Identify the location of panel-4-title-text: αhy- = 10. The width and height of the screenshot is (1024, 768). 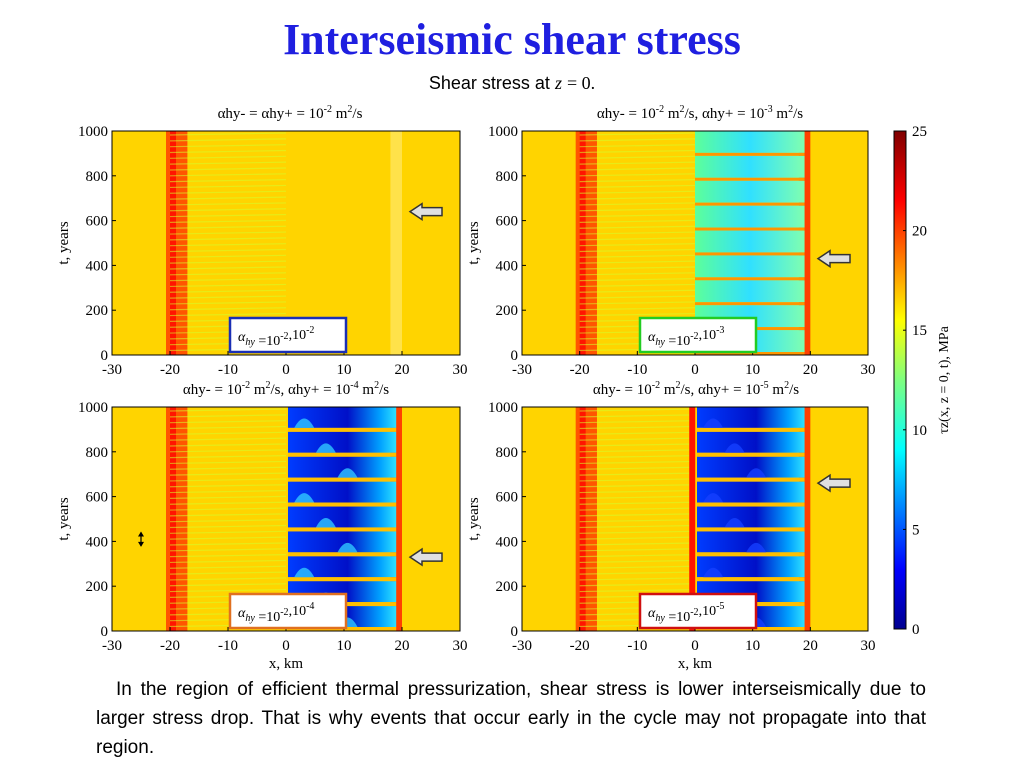
(622, 390).